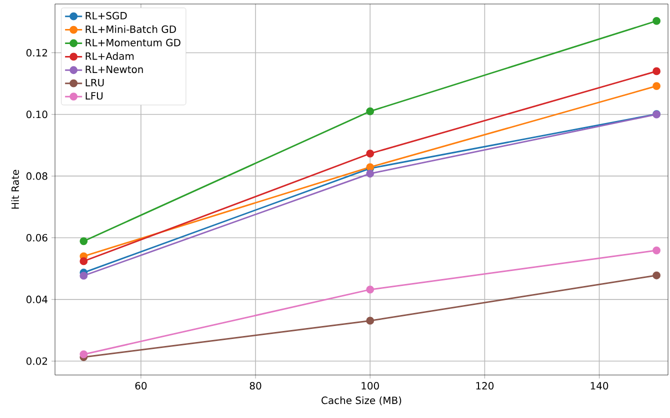 This screenshot has height=418, width=670. Describe the element at coordinates (110, 56) in the screenshot. I see `legend-label: RL+Adam` at that location.